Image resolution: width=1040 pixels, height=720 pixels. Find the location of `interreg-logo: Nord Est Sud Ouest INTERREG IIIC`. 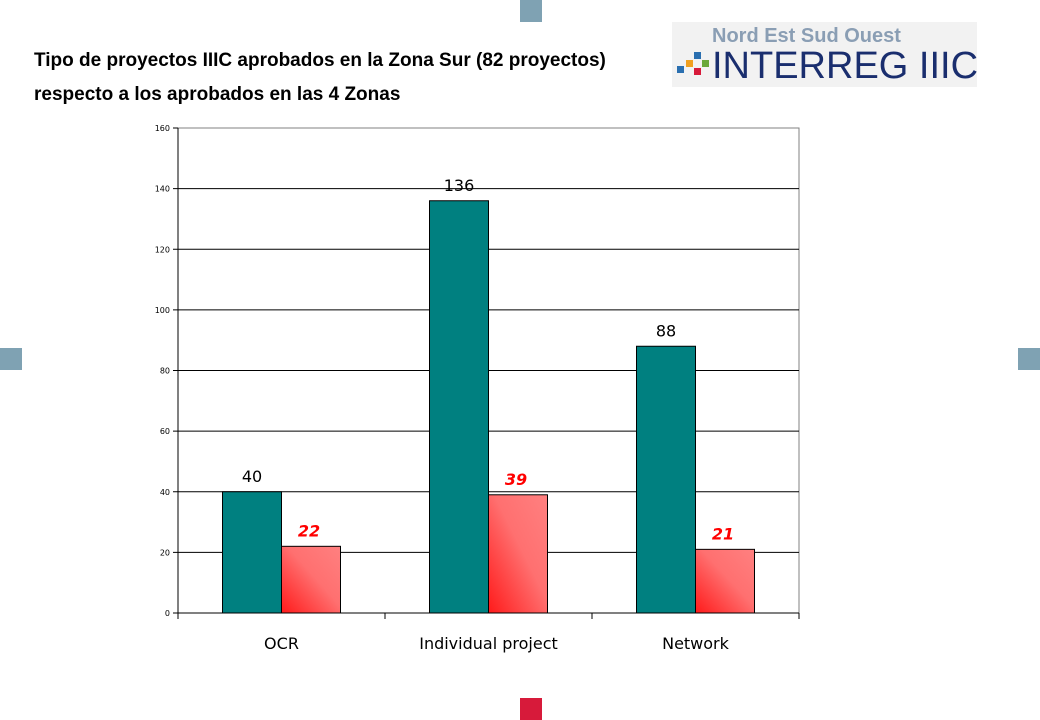

interreg-logo: Nord Est Sud Ouest INTERREG IIIC is located at coordinates (824, 54).